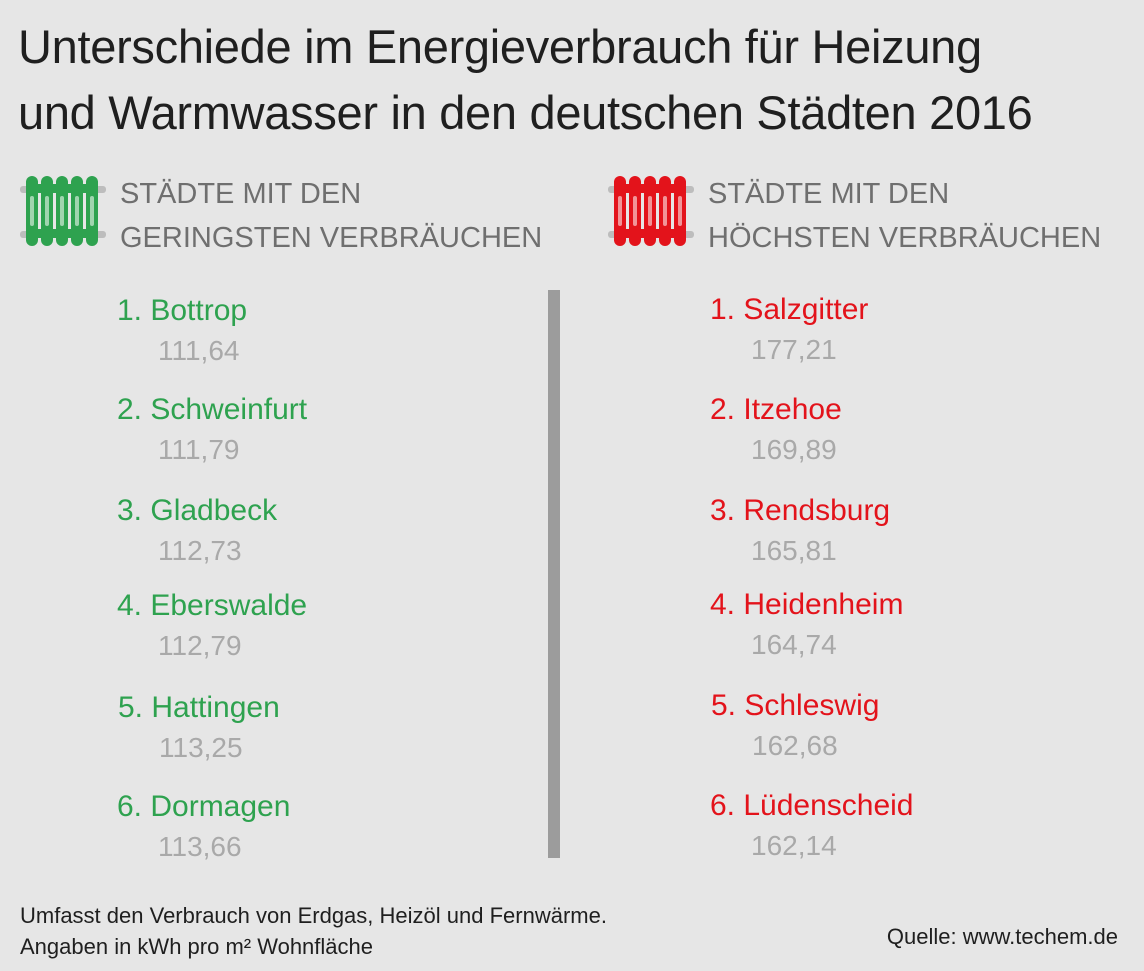 Image resolution: width=1144 pixels, height=971 pixels. What do you see at coordinates (776, 409) in the screenshot?
I see `city-name: 2. Itzehoe` at bounding box center [776, 409].